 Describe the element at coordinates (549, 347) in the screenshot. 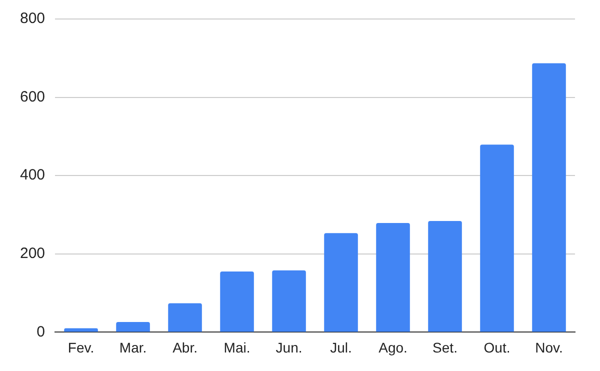

I see `x-tick-label: Nov.` at that location.